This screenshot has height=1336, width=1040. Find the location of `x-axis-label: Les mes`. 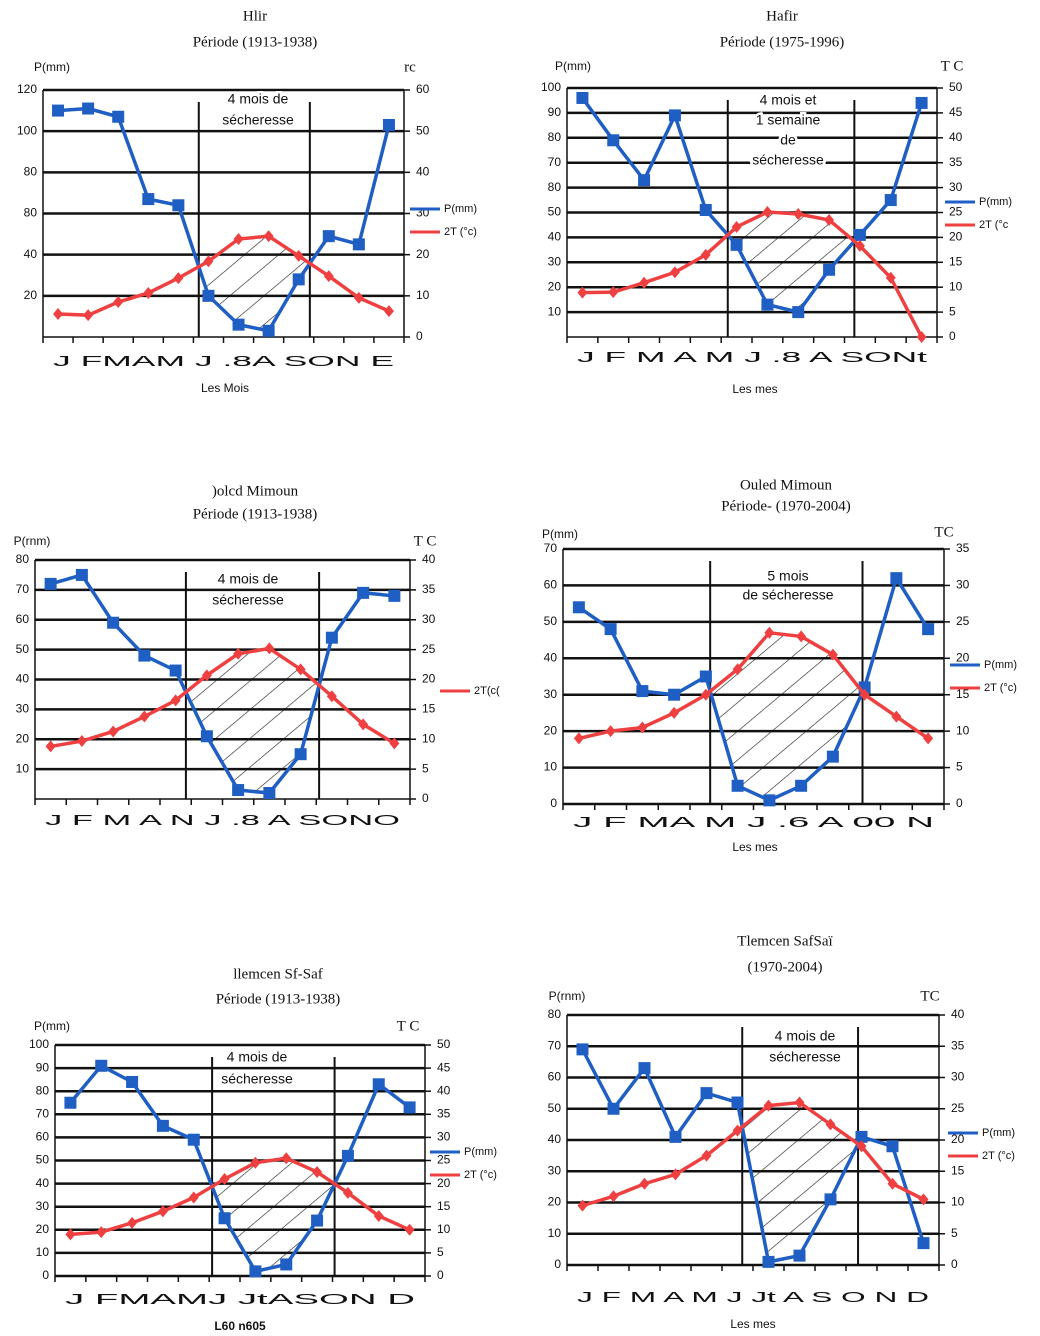

x-axis-label: Les mes is located at coordinates (754, 389).